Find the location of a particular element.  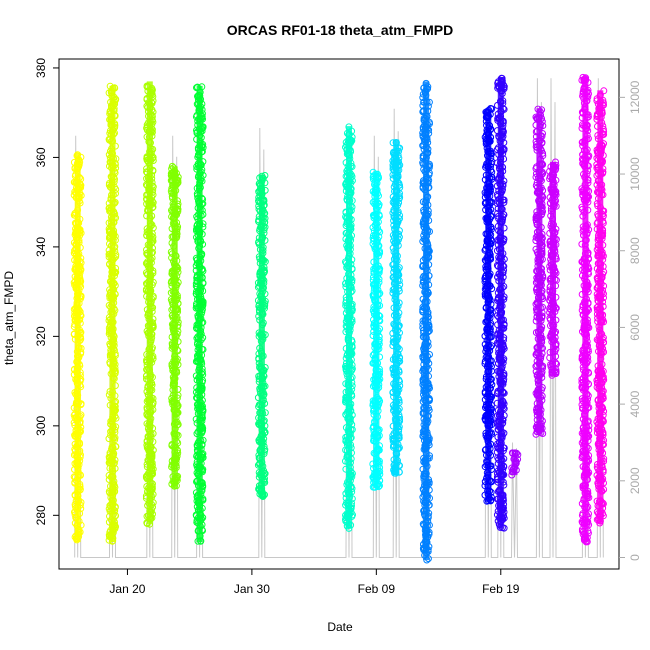

chart-title: ORCAS RF01-18 theta_atm_FMPD is located at coordinates (340, 30).